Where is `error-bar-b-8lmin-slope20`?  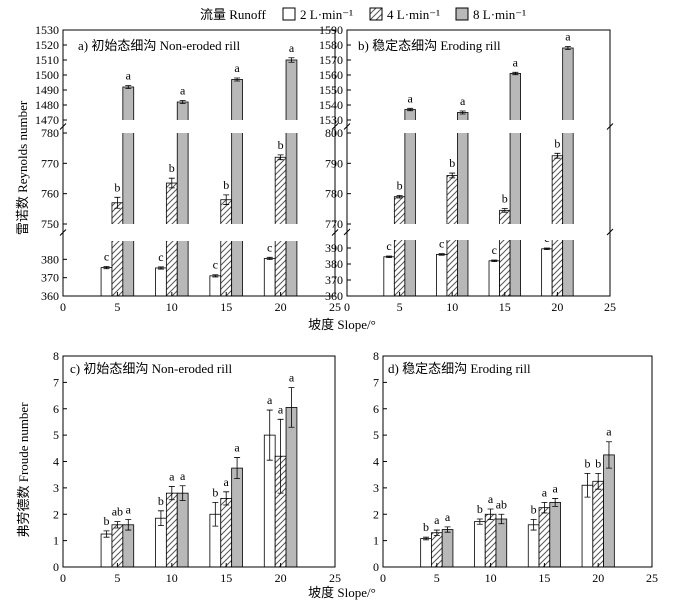
error-bar-b-8lmin-slope20 is located at coordinates (567, 48).